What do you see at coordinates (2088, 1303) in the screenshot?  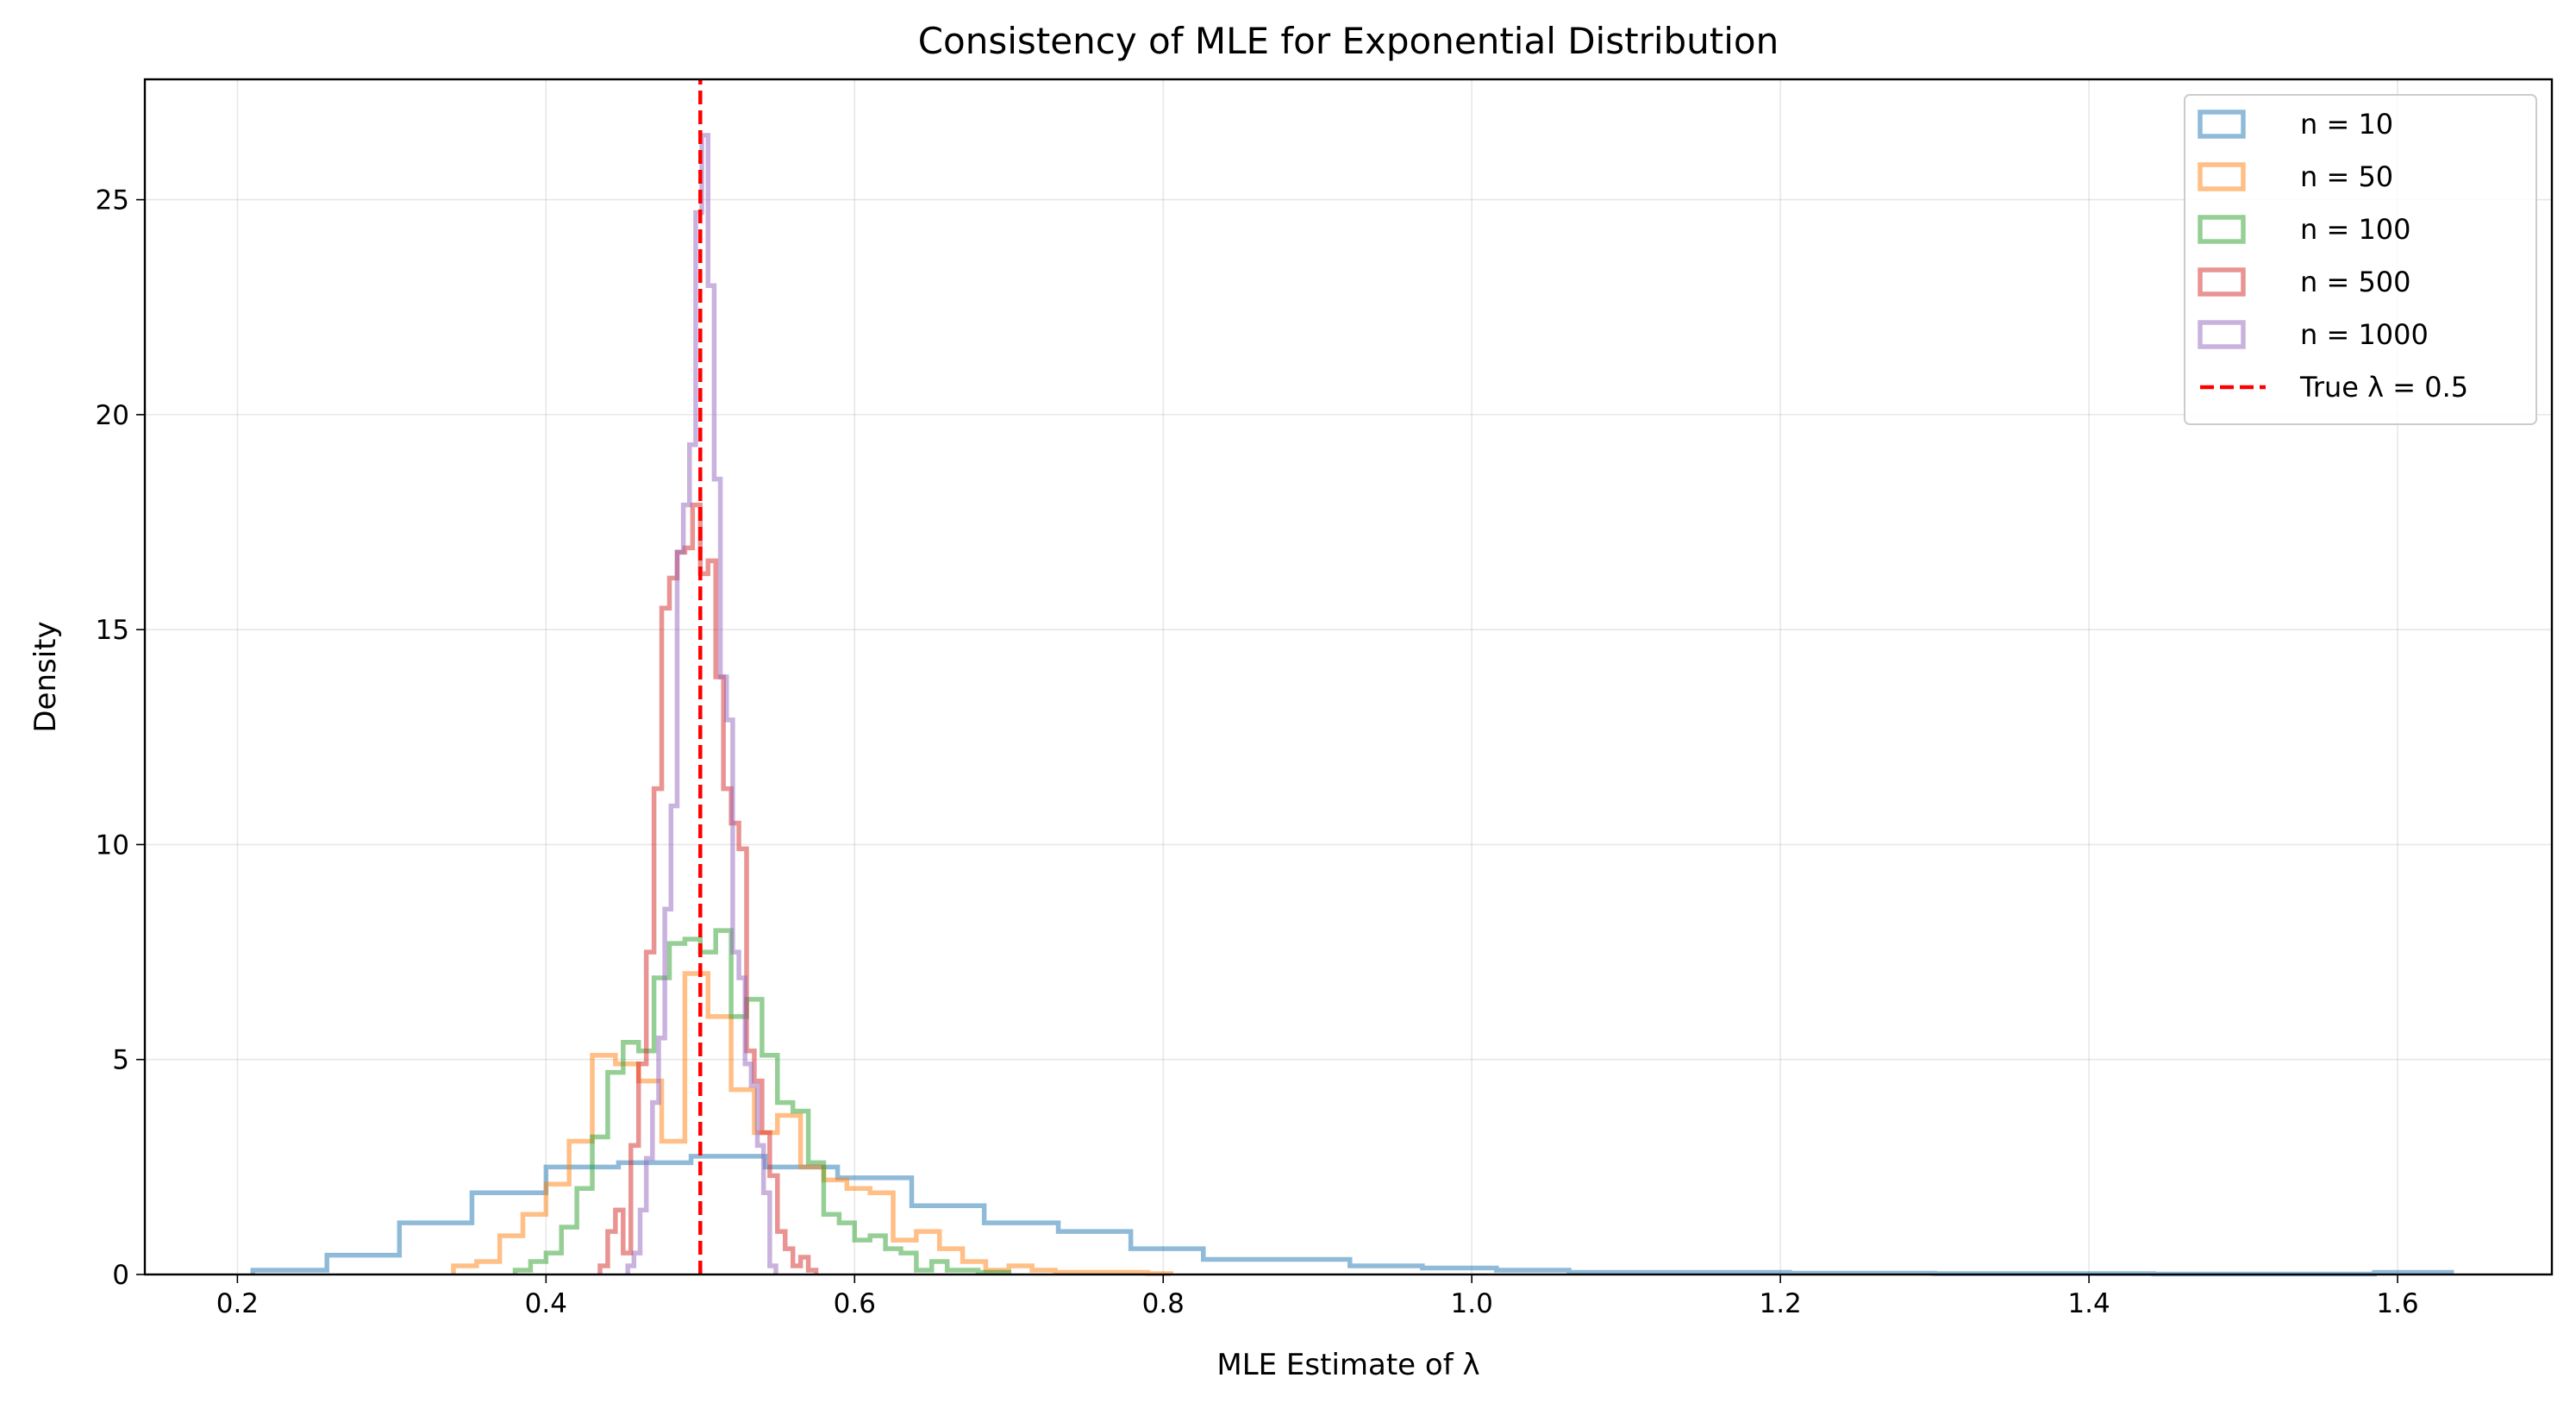 I see `x-tick-label: 1.4` at bounding box center [2088, 1303].